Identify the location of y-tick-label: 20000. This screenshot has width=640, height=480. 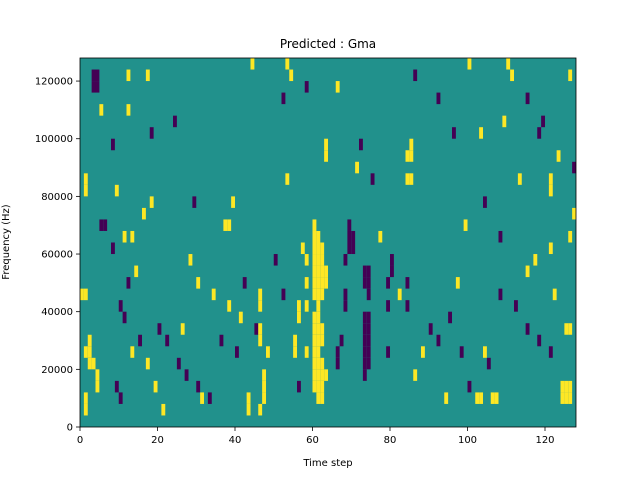
(57, 370).